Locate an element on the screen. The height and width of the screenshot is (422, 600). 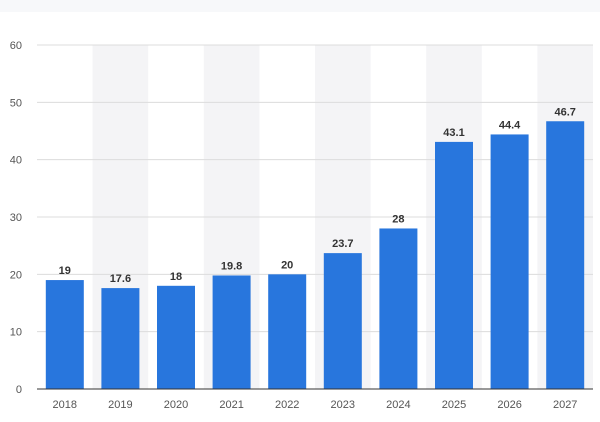
y-tick-label: 50 is located at coordinates (16, 103).